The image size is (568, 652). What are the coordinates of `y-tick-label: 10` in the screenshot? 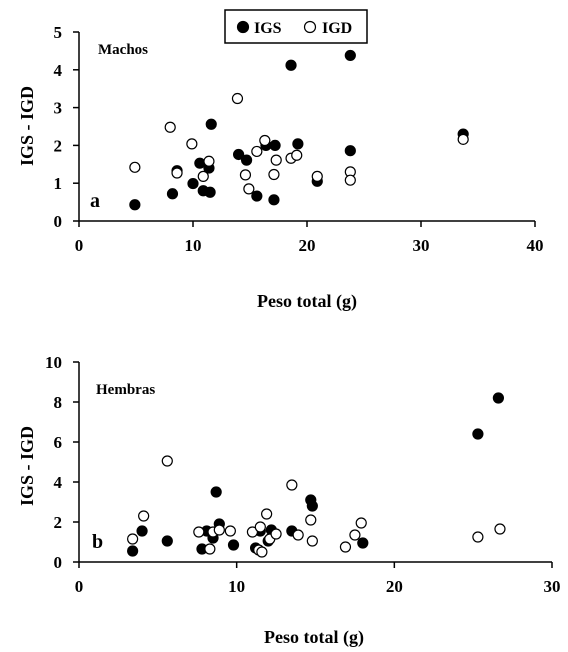 It's located at (53, 362).